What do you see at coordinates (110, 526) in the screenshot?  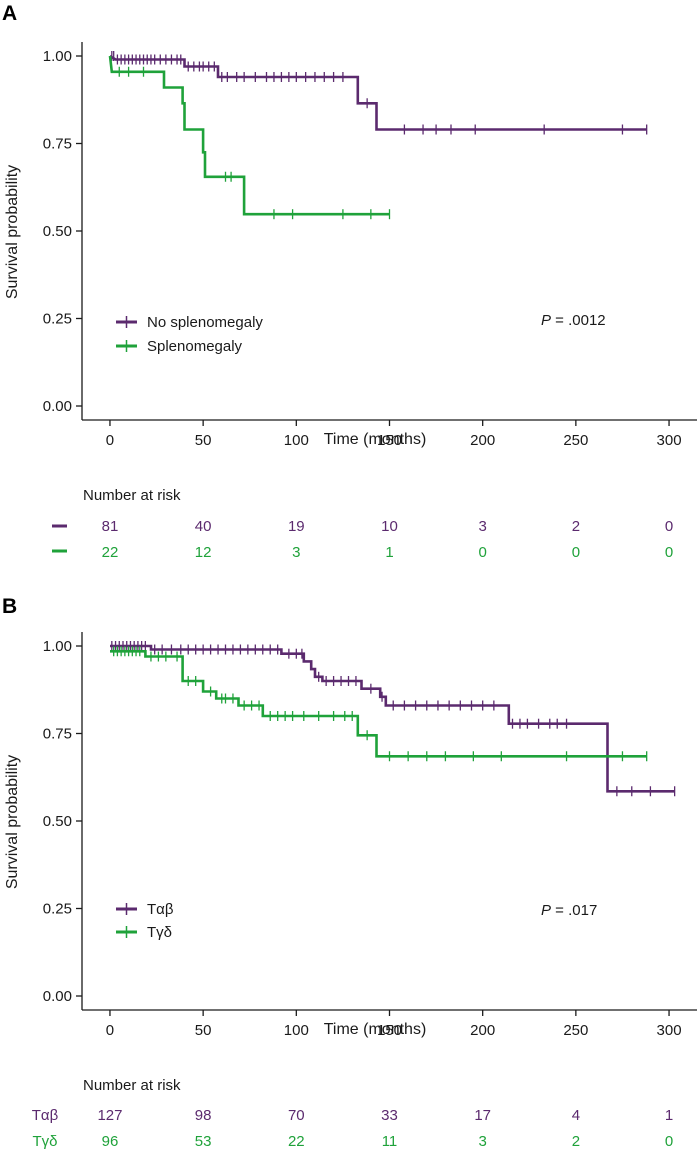 I see `risk-count: 81` at bounding box center [110, 526].